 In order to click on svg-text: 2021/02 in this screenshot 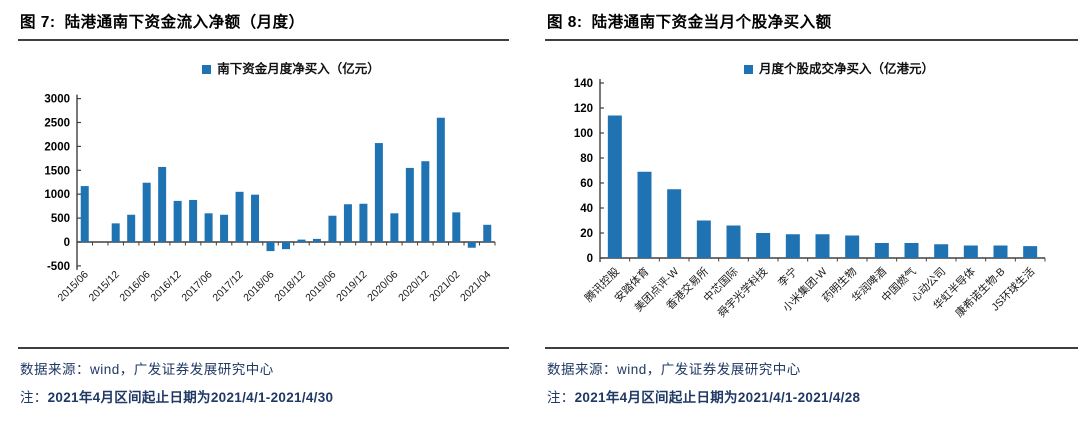, I will do `click(444, 286)`.